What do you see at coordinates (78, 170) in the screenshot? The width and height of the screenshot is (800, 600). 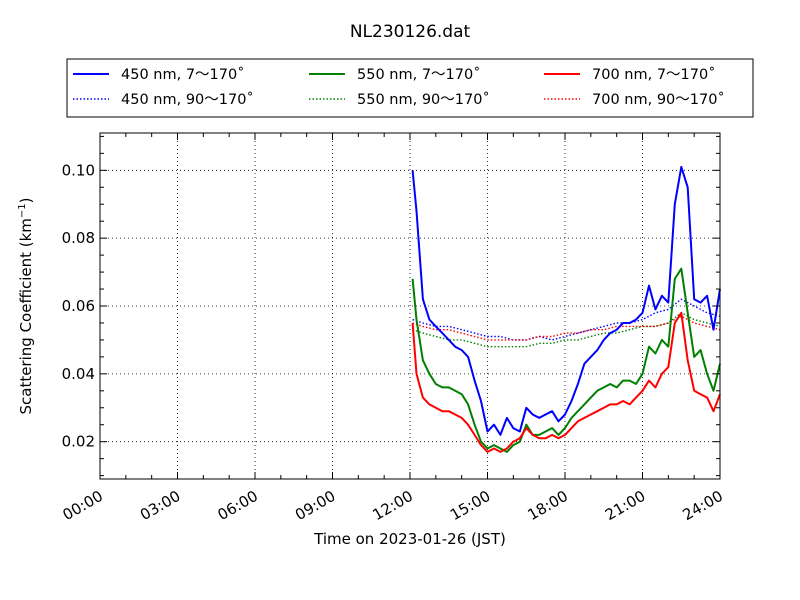 I see `y-tick-label: 0.10` at bounding box center [78, 170].